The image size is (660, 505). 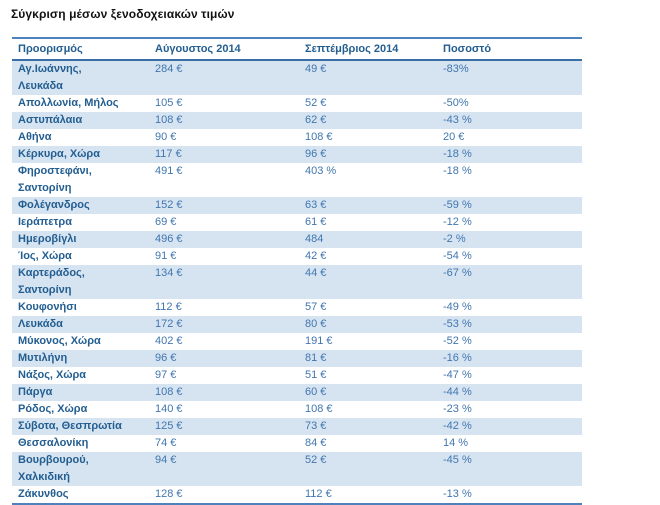 What do you see at coordinates (59, 154) in the screenshot?
I see `destination-cell: Κέρκυρα, Χώρα` at bounding box center [59, 154].